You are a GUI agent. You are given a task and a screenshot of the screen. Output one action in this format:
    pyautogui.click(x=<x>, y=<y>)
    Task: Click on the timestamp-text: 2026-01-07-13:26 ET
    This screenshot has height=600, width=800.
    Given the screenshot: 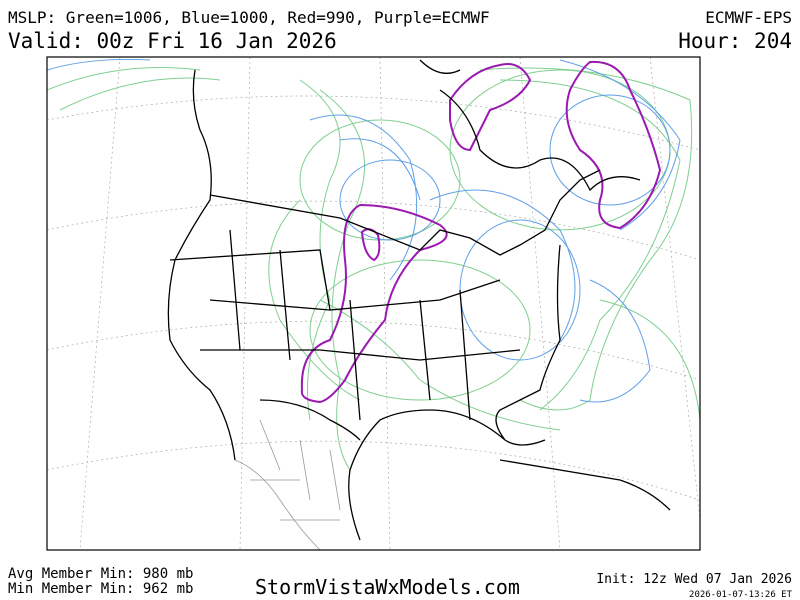 What is the action you would take?
    pyautogui.click(x=741, y=595)
    